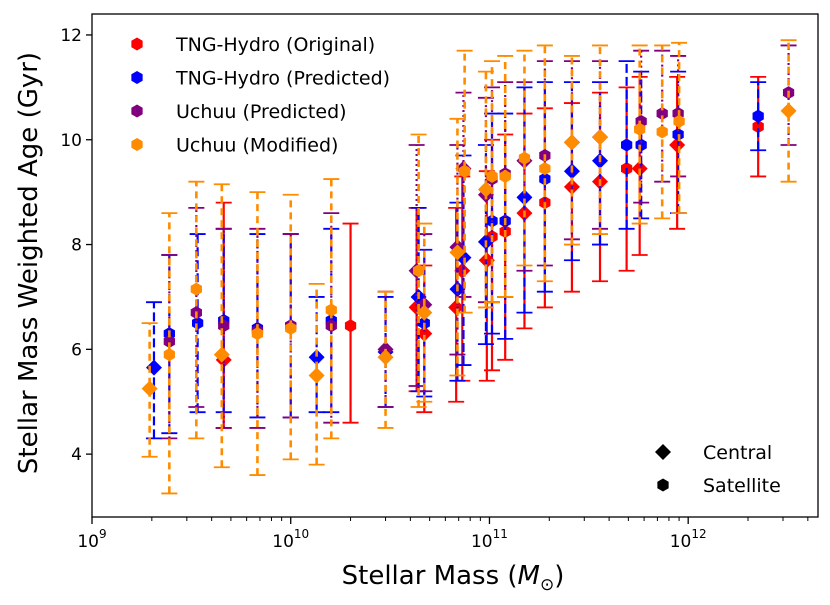 The width and height of the screenshot is (830, 605). I want to click on x-tick-exponent: 11, so click(500, 534).